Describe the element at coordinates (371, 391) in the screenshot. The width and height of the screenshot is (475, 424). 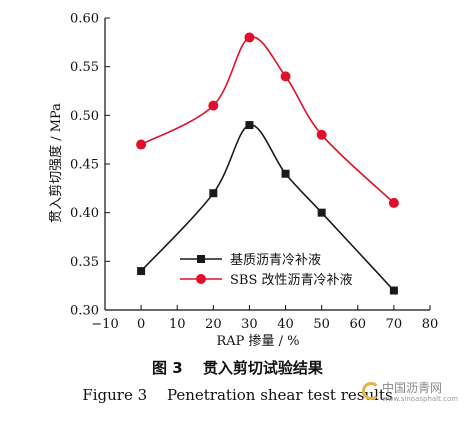
I see `watermark-logo-icon` at that location.